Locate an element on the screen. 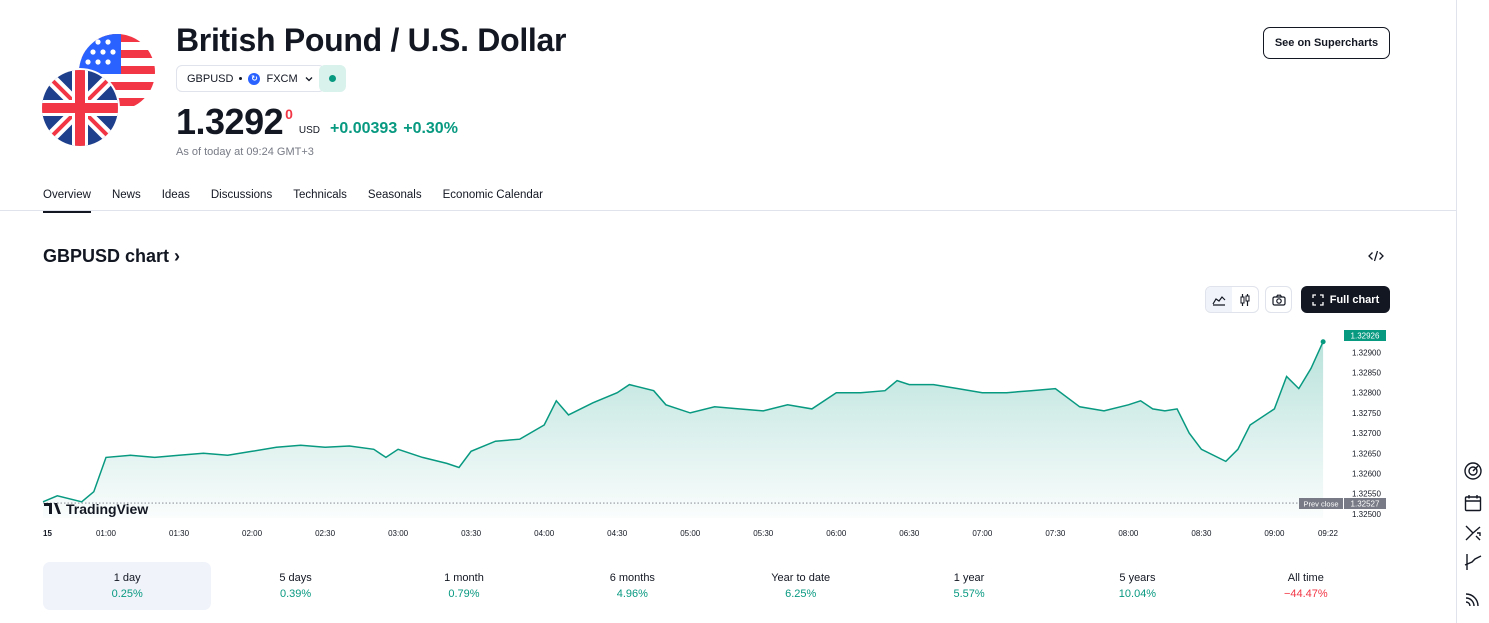  chart-title: GBPUSD chart is located at coordinates (106, 256).